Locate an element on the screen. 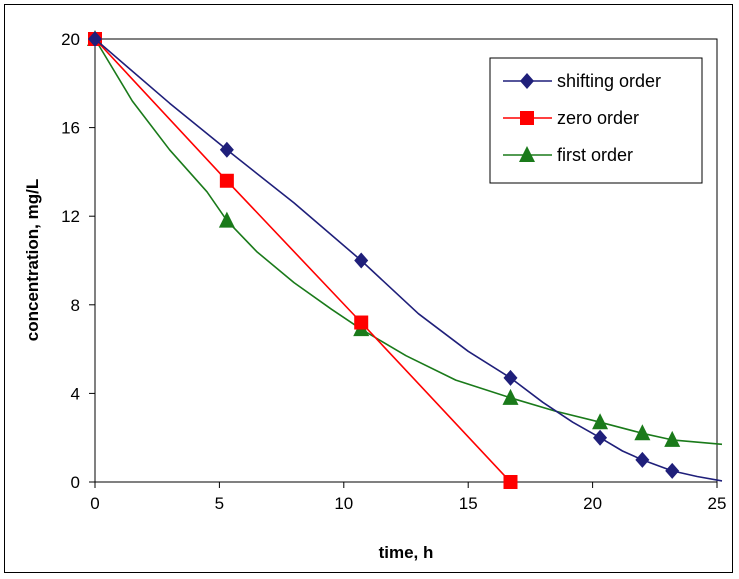 This screenshot has height=579, width=739. y-axis-title: concentration, mg/L is located at coordinates (32, 260).